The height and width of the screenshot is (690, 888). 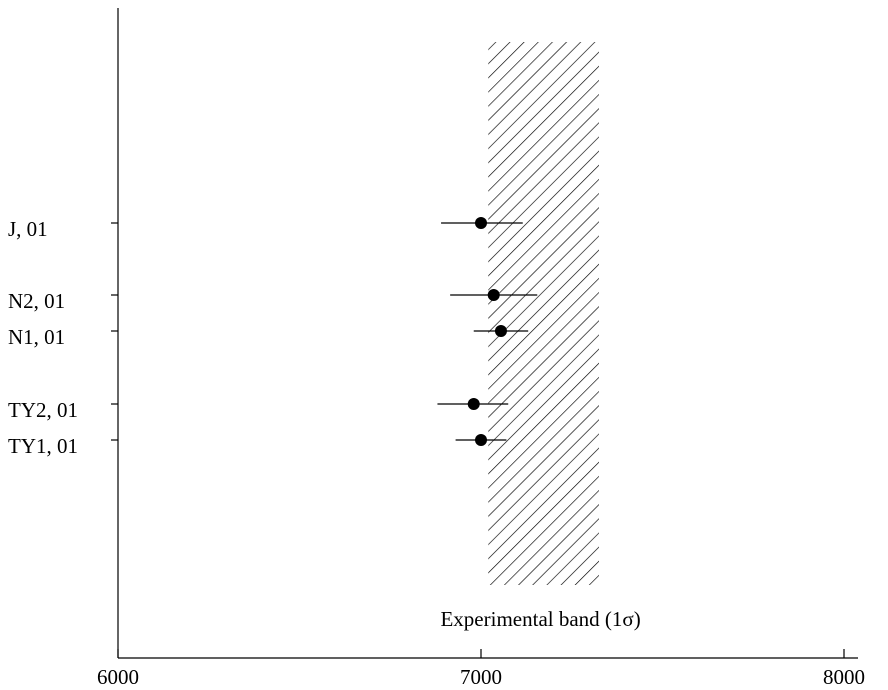 I want to click on x-tick-label: 6000, so click(x=118, y=677).